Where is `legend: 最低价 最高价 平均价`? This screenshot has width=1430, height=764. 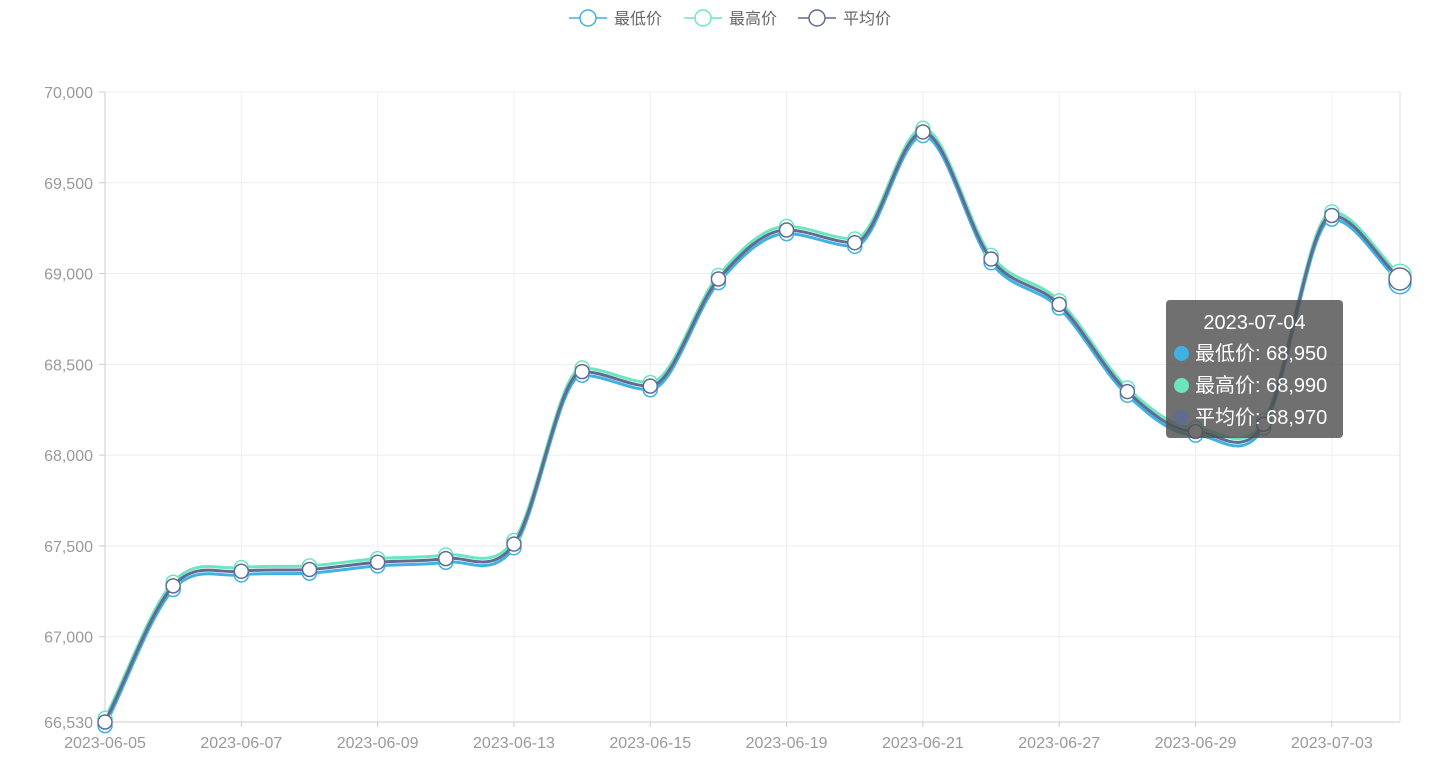
legend: 最低价 最高价 平均价 is located at coordinates (730, 18).